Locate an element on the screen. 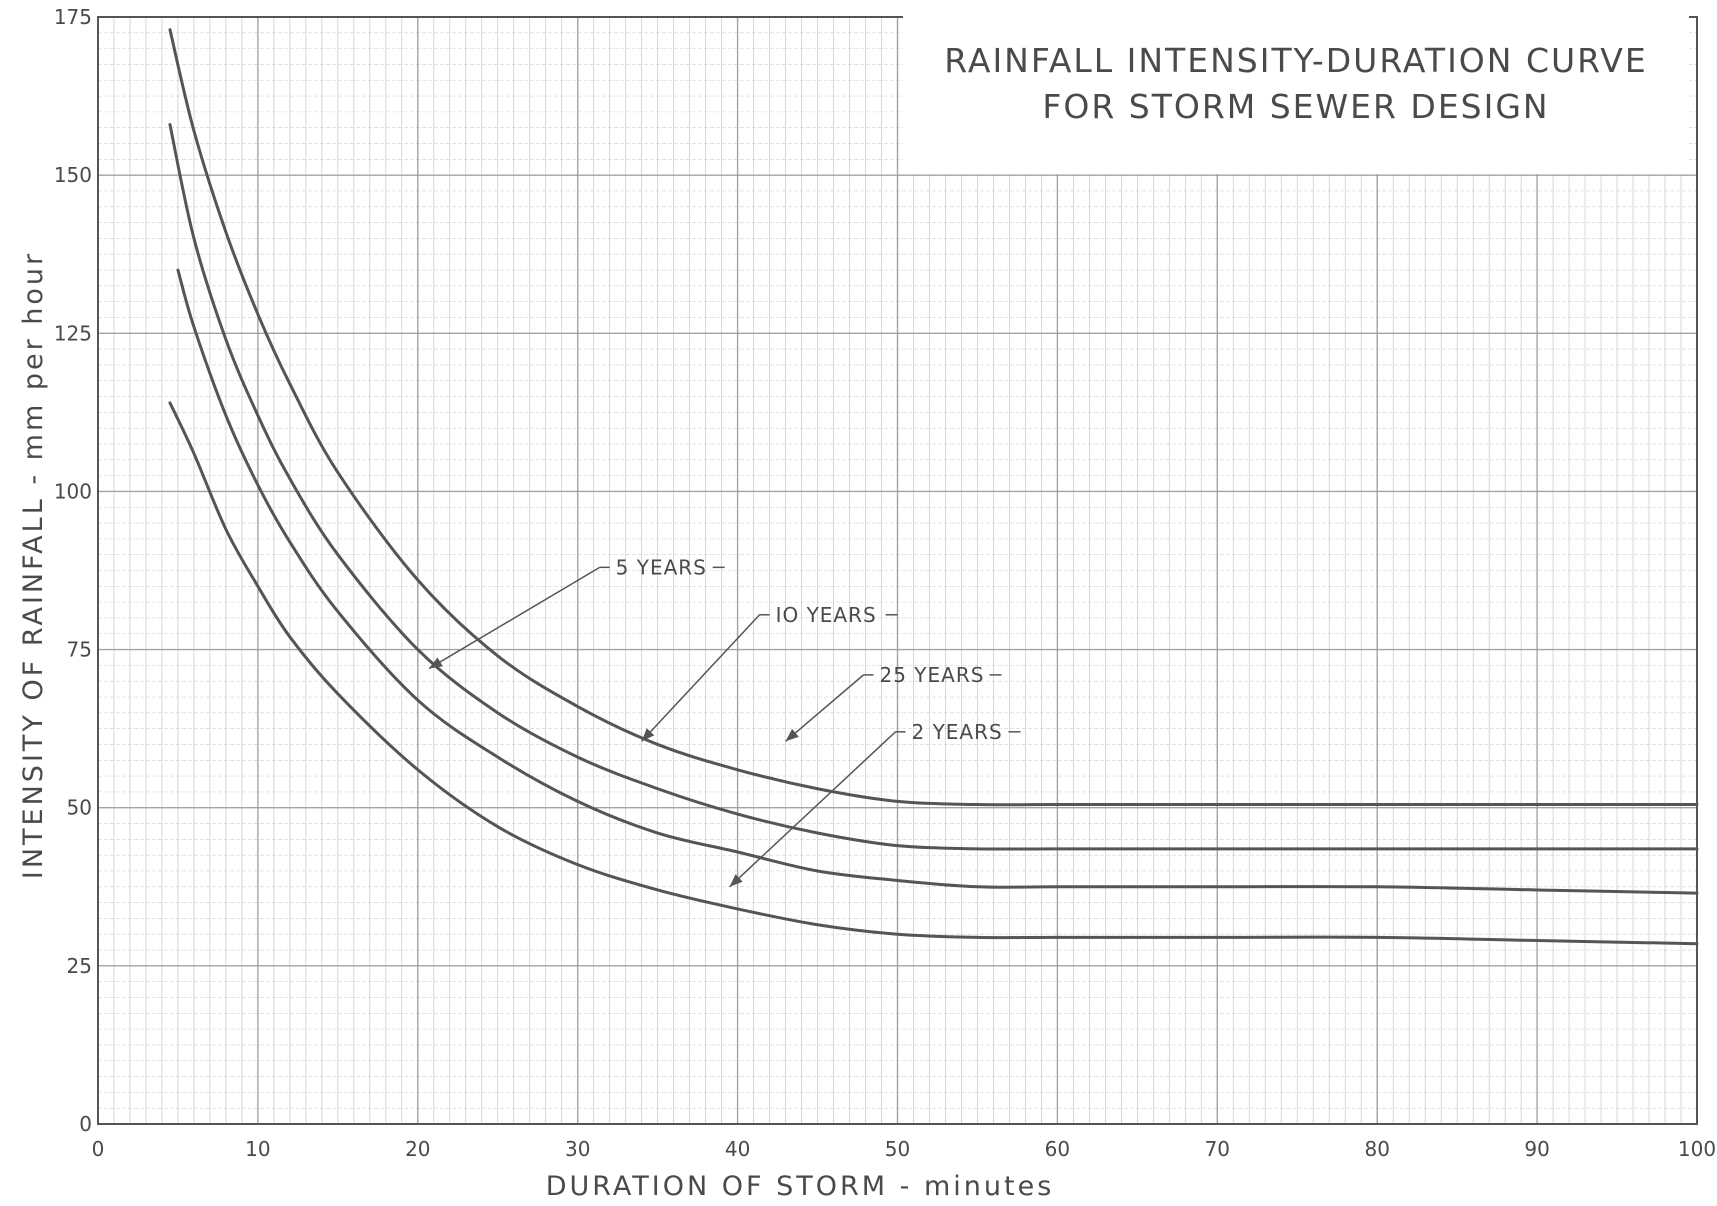 Image resolution: width=1717 pixels, height=1206 pixels. x-tick-label: 80 is located at coordinates (1376, 1149).